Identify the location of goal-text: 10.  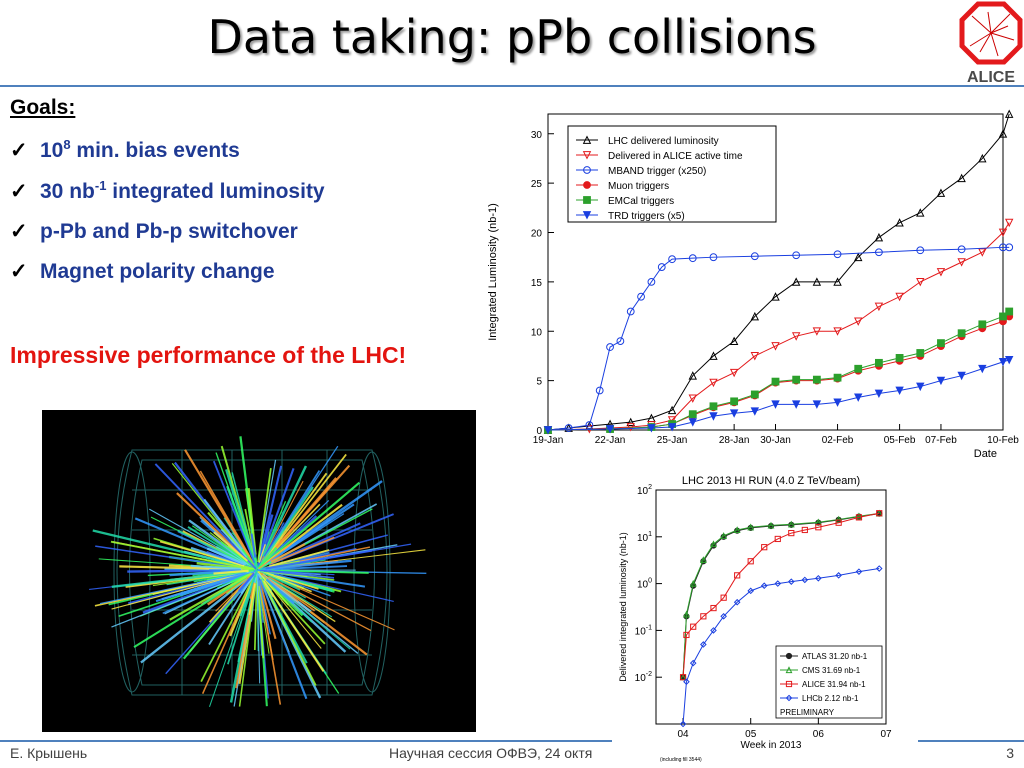
(52, 150).